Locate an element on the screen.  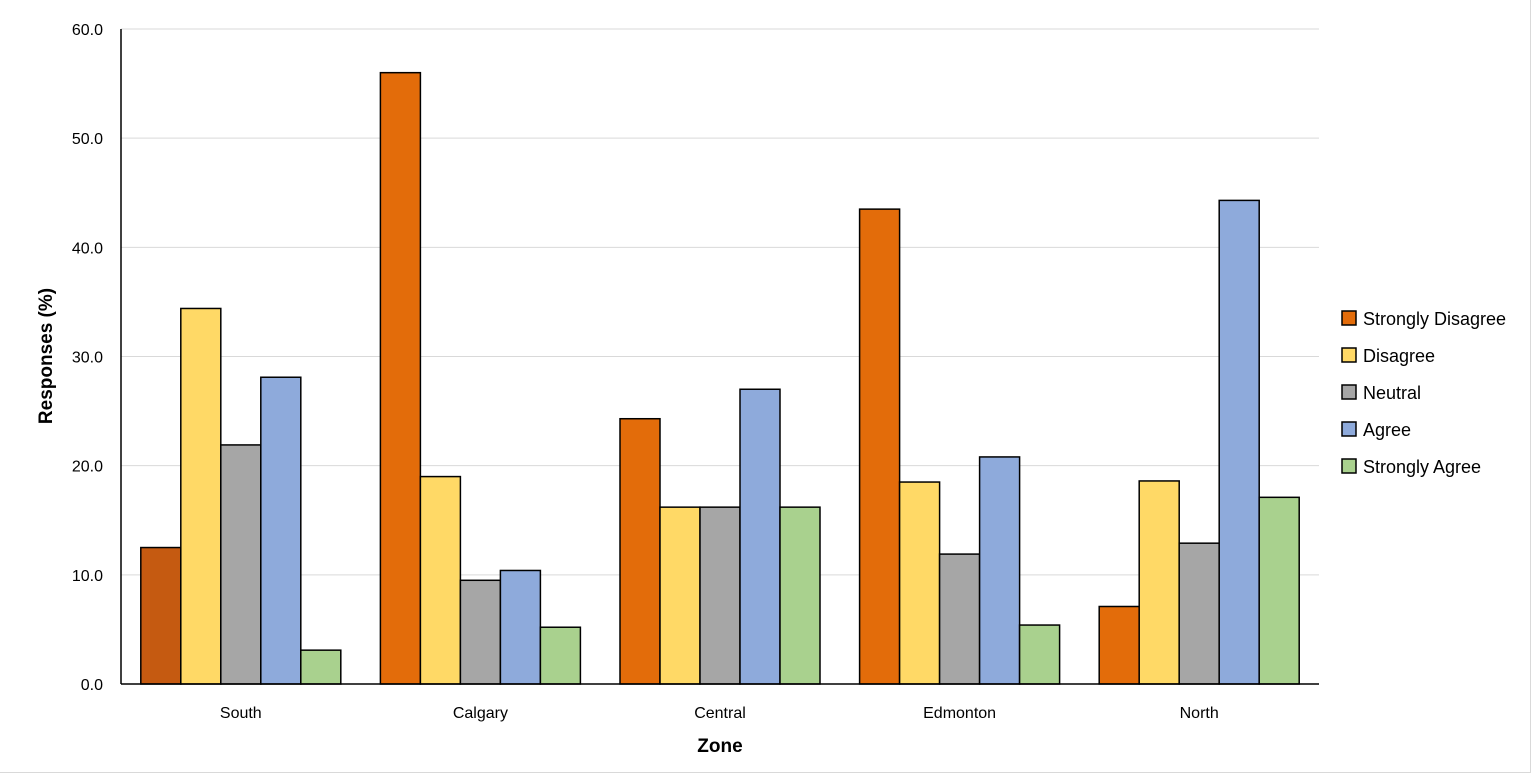
y-tick-label: 40.0 is located at coordinates (87, 248).